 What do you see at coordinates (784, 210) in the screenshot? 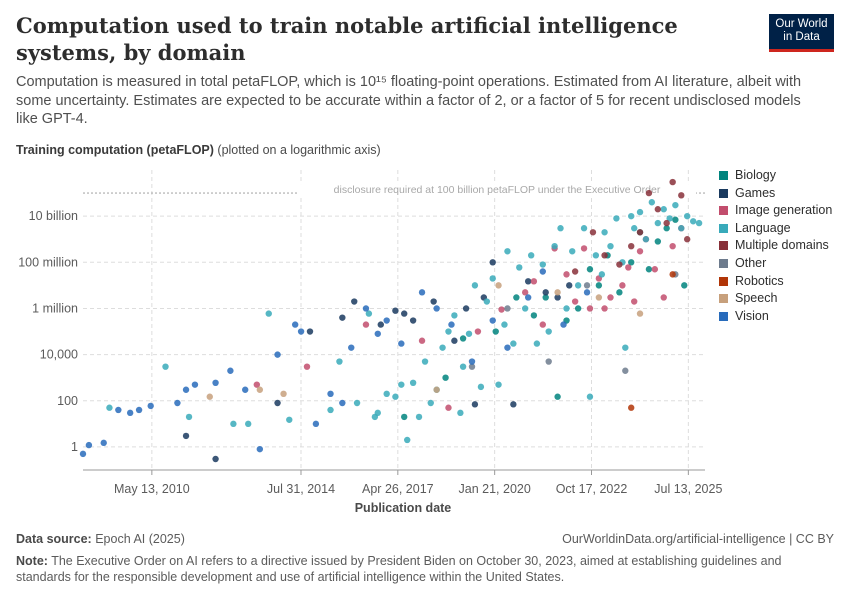
I see `legend-label: Image generation` at bounding box center [784, 210].